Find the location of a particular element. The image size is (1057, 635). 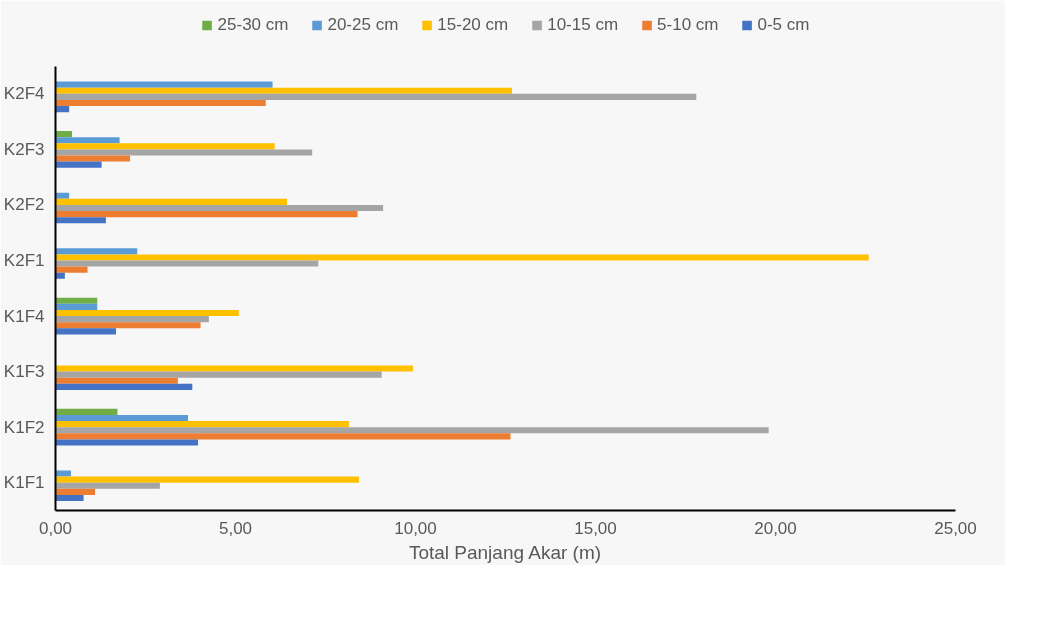

legend-label: 10-15 cm is located at coordinates (583, 25).